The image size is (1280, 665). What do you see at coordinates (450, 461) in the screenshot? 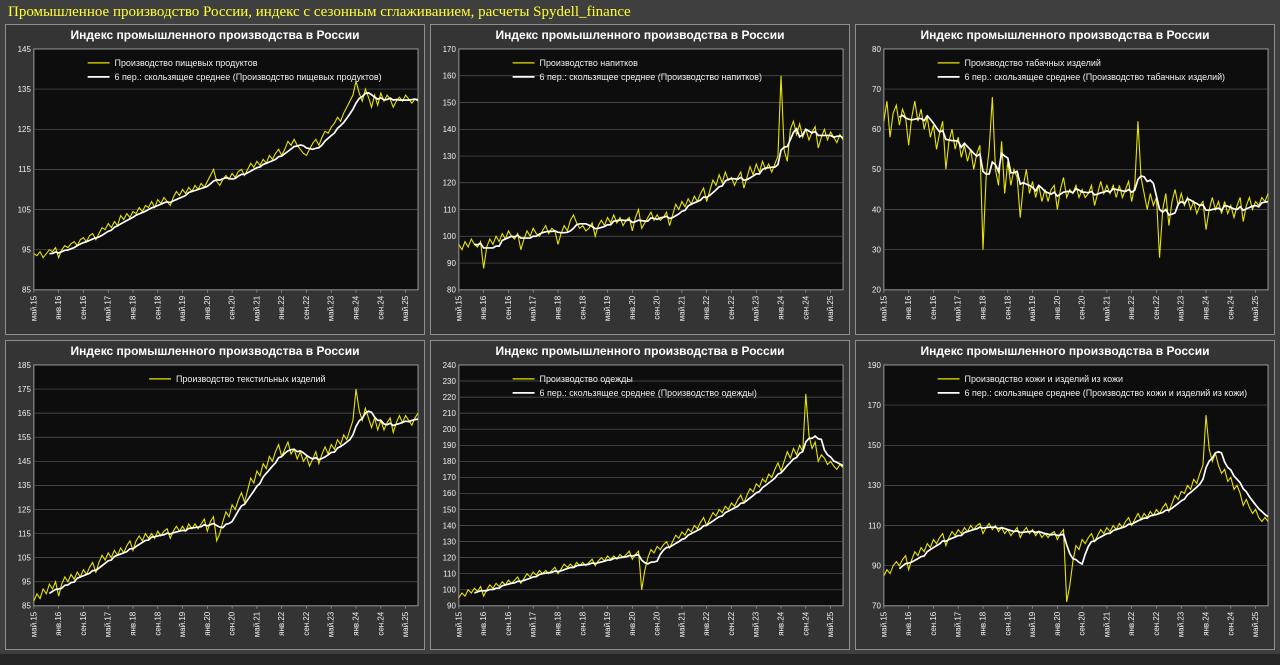
I see `y-tick-label: 180` at bounding box center [450, 461].